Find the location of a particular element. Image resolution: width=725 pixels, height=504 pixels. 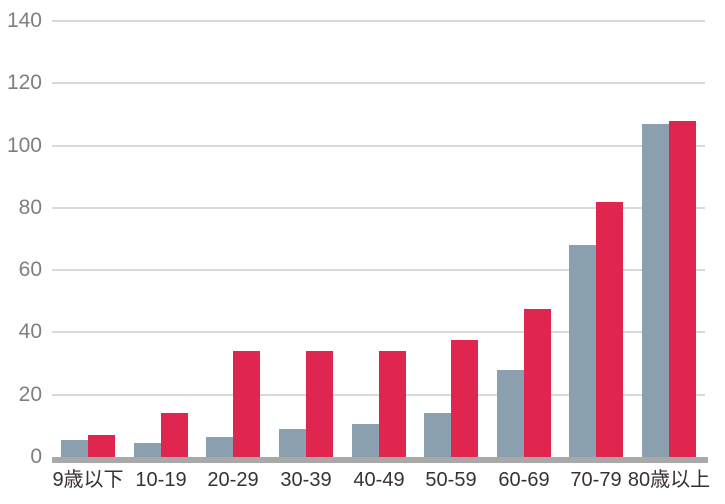

y-axis-tick-label: 0 is located at coordinates (36, 456).